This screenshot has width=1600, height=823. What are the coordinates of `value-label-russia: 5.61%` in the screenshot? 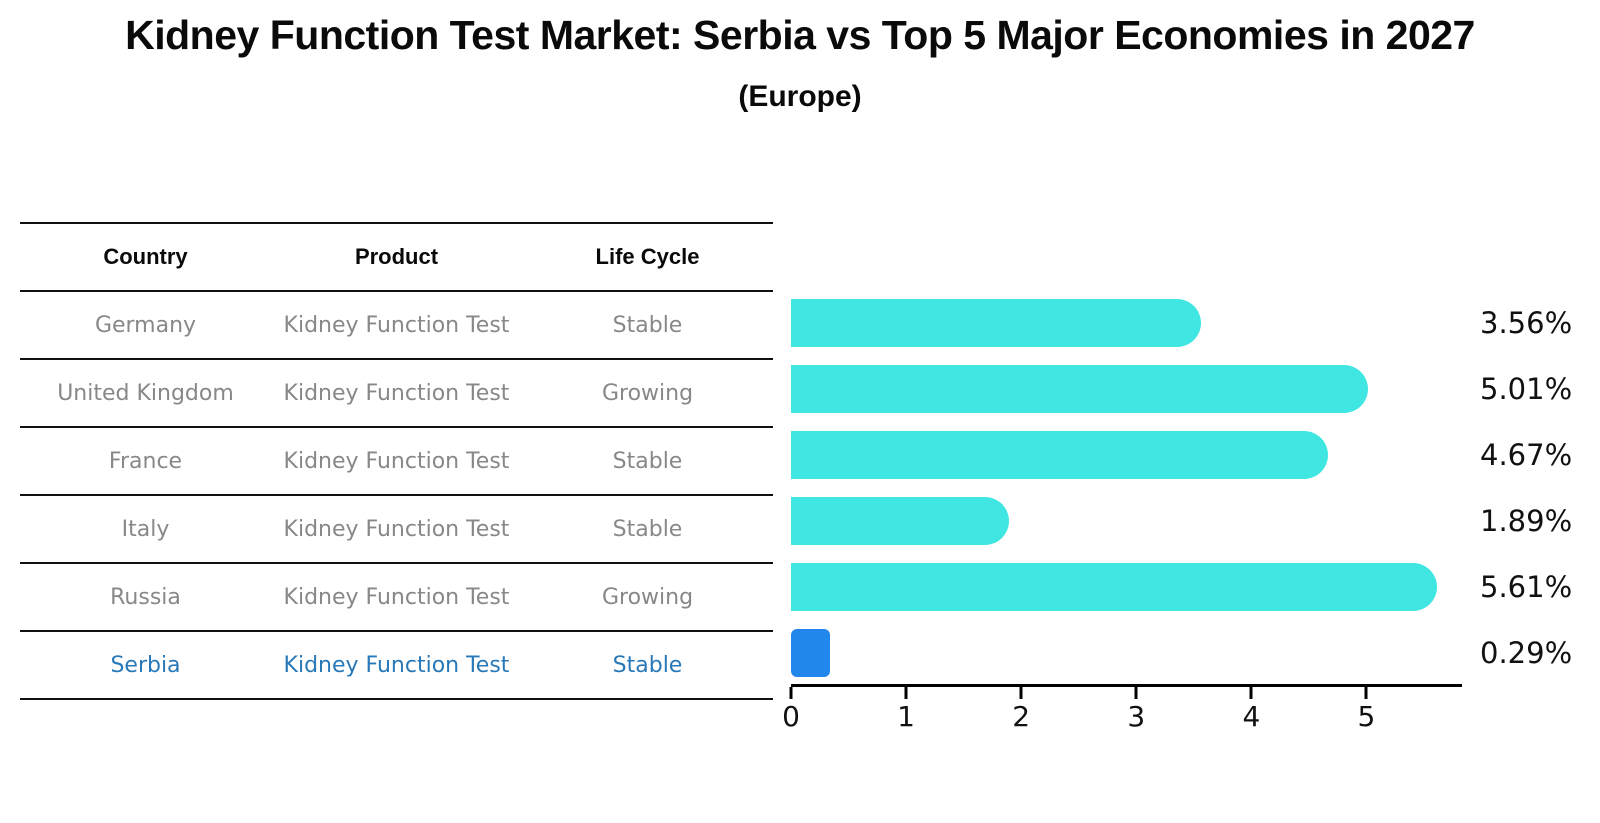 It's located at (1526, 587).